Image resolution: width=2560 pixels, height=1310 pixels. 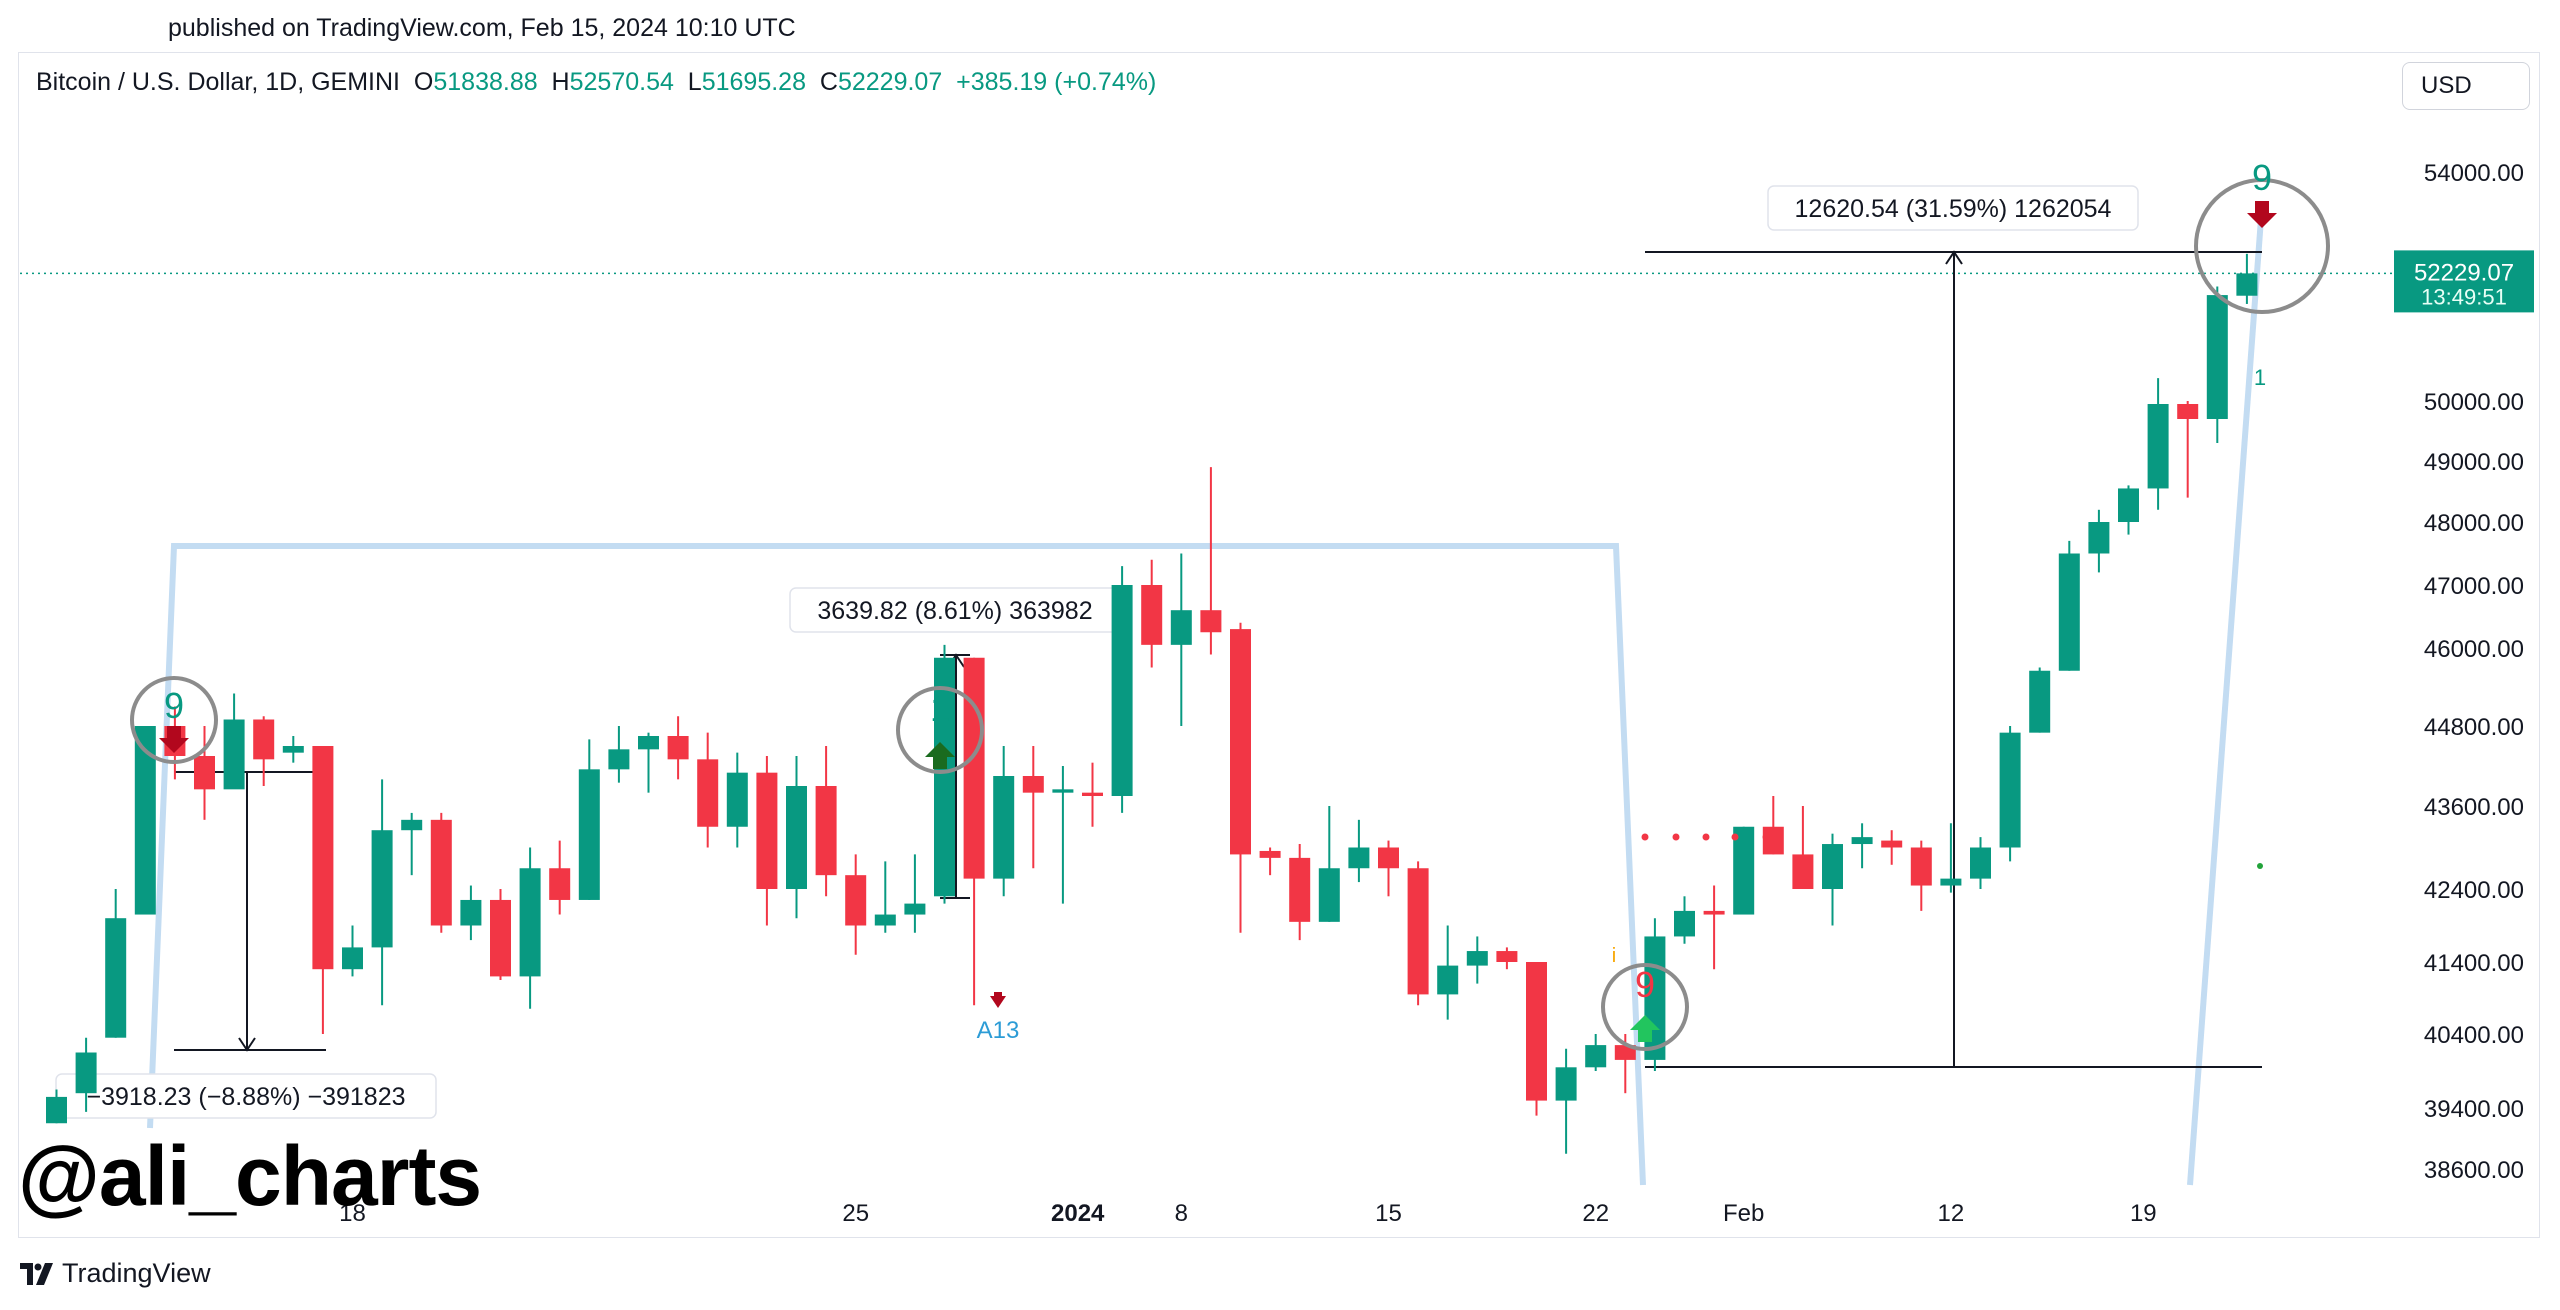 I want to click on tradingview-logo: TradingView, so click(x=115, y=1273).